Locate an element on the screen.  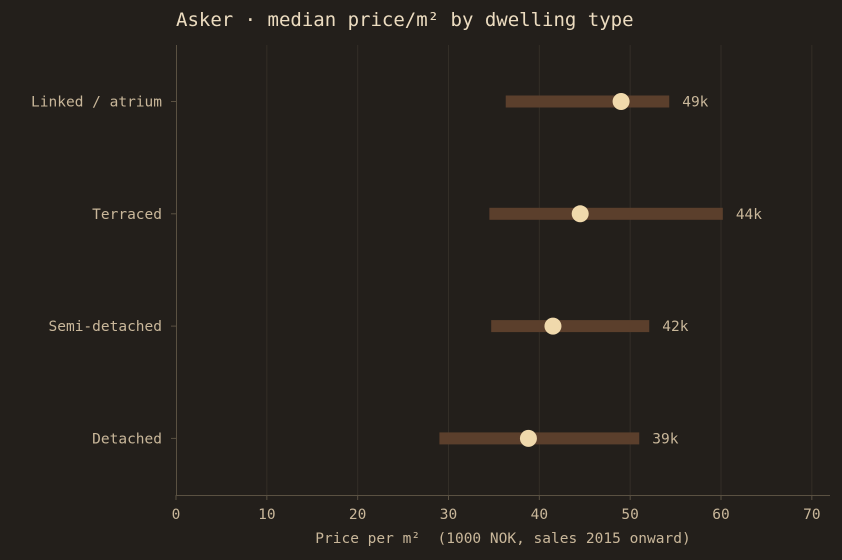
category-label-linked-atrium: Linked / atrium is located at coordinates (96, 103).